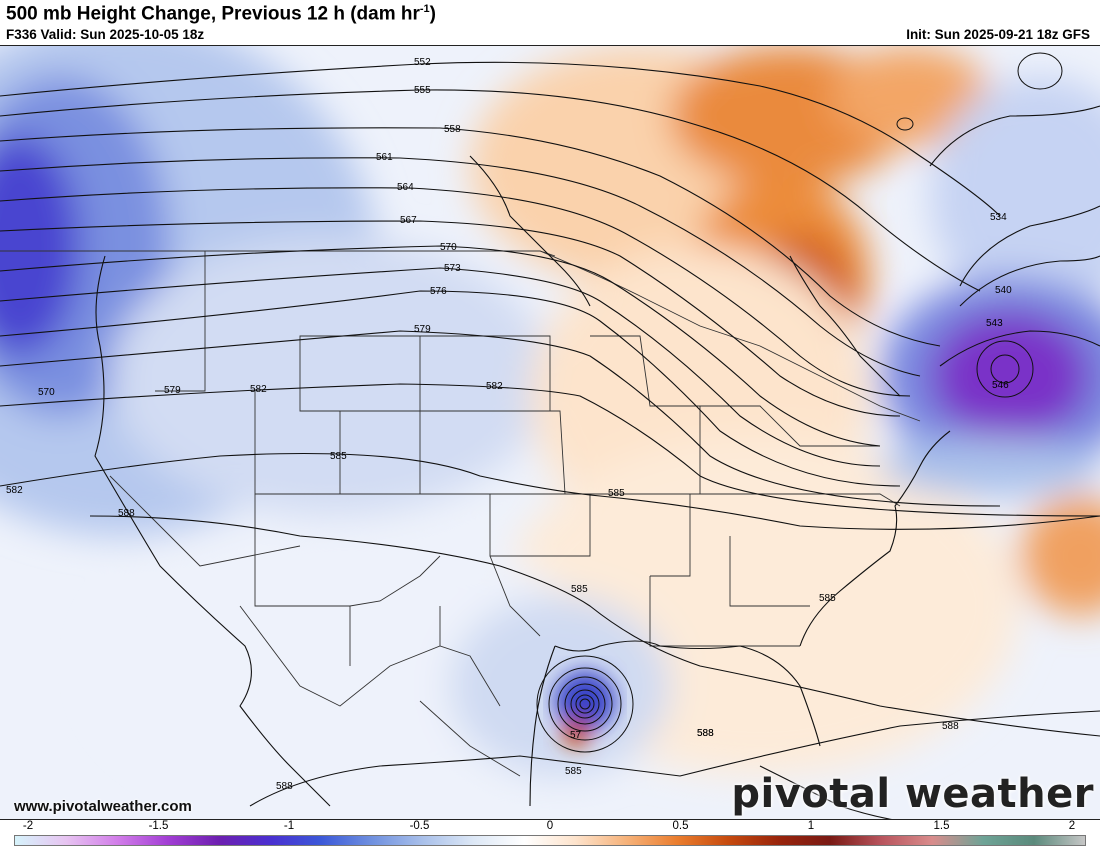 The image size is (1100, 850). Describe the element at coordinates (408, 220) in the screenshot. I see `contour-label: 567` at that location.